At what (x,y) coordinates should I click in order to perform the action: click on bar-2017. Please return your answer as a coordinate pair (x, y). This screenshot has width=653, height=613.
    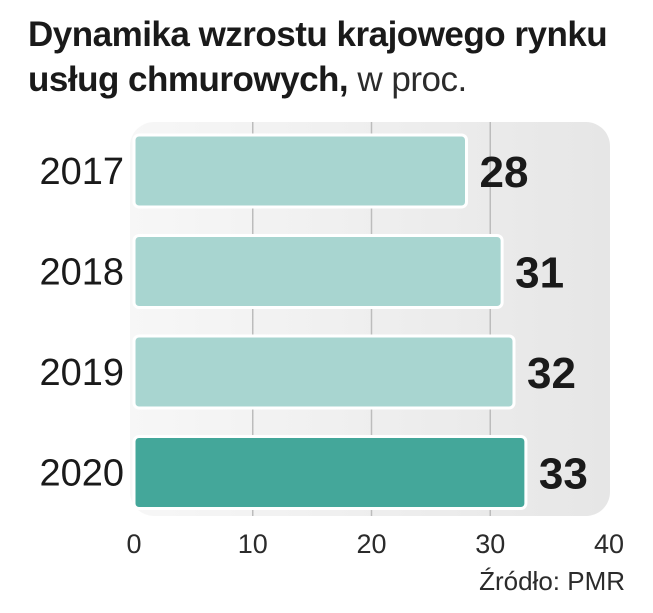
    Looking at the image, I should click on (300, 171).